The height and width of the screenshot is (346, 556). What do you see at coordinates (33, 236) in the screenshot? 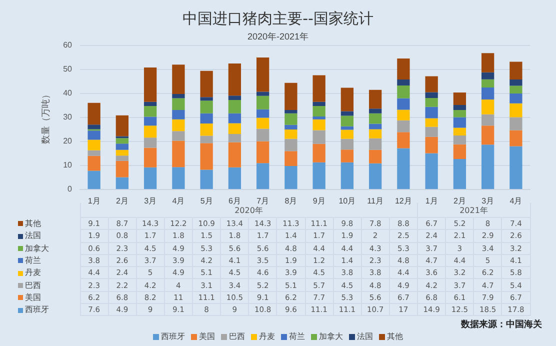
I see `legend-label: 法国` at bounding box center [33, 236].